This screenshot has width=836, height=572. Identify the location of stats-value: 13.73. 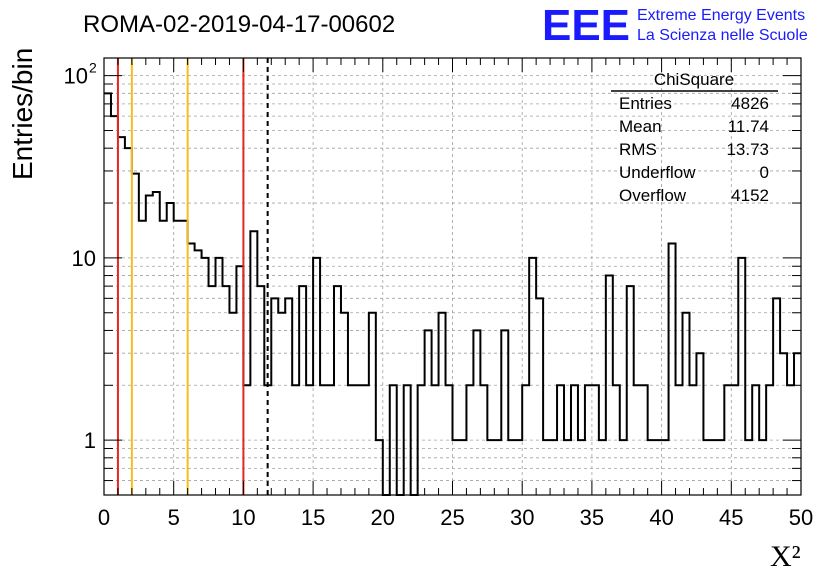
(747, 149).